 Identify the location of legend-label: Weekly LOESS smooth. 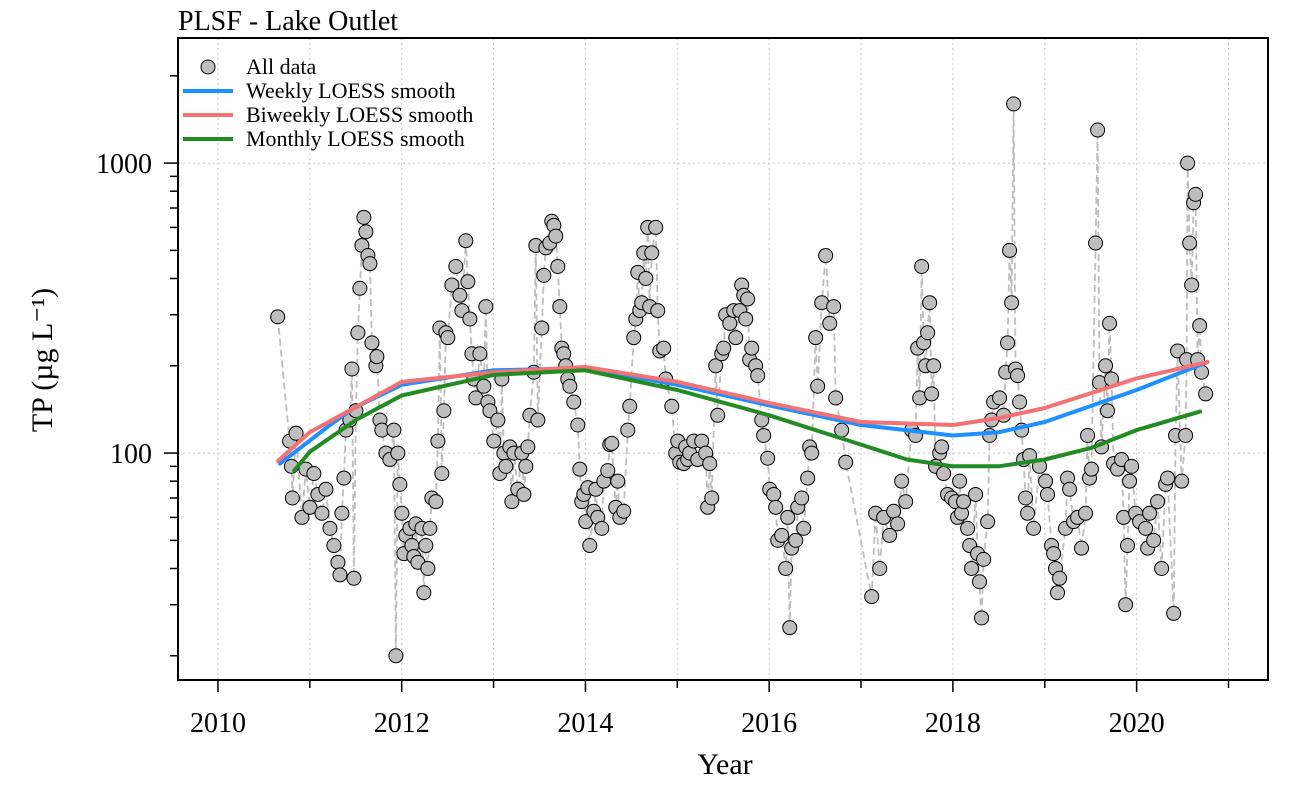
(351, 90).